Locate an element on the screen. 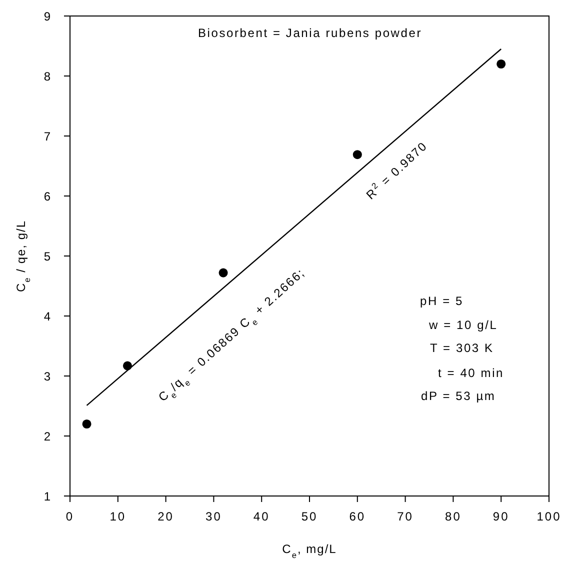  x-tick-label: 70 is located at coordinates (405, 517).